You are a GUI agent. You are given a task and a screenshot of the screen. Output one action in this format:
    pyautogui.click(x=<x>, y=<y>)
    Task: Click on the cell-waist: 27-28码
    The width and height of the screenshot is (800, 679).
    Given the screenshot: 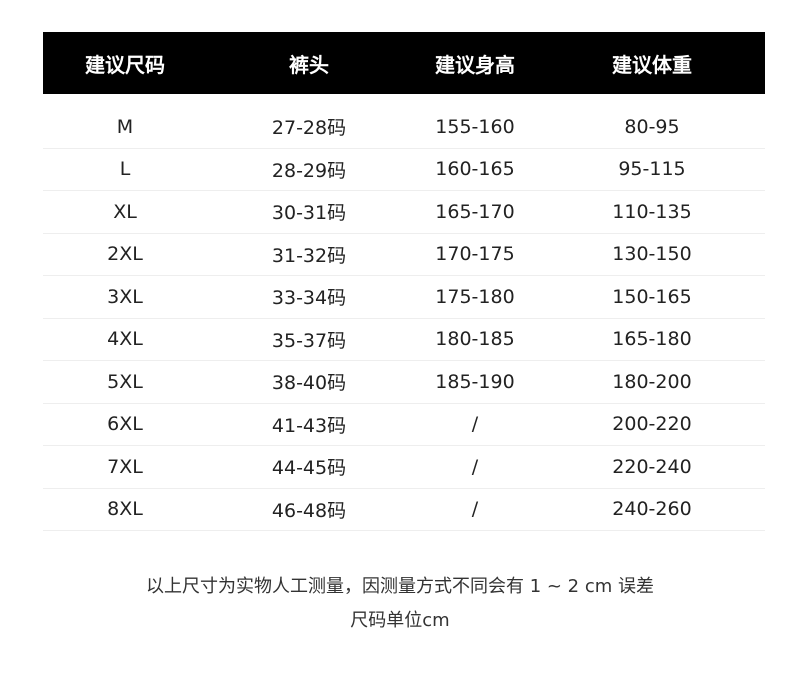 What is the action you would take?
    pyautogui.click(x=309, y=128)
    